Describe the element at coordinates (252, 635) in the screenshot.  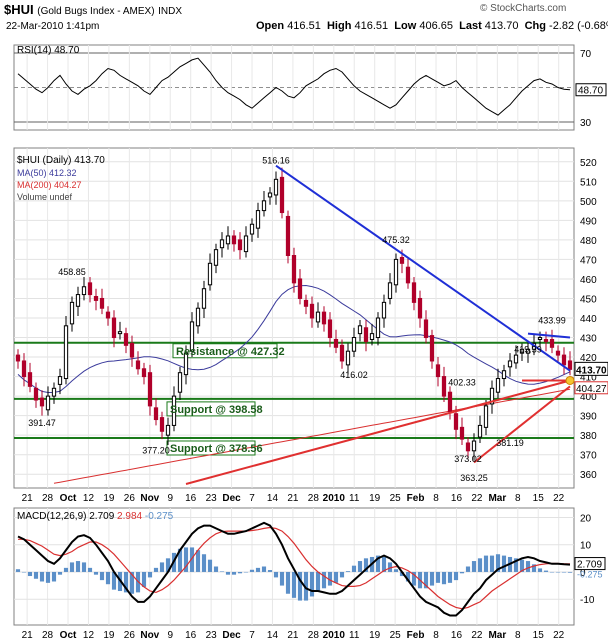
I see `x-tick-label-bottom: 7` at that location.